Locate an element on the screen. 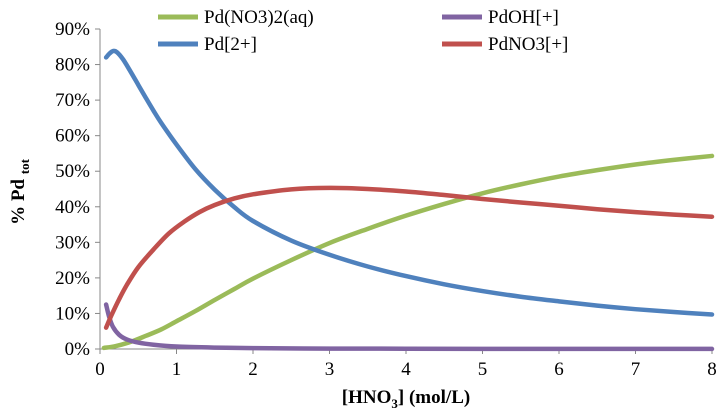 Image resolution: width=719 pixels, height=409 pixels. x-ticks: 0 1 2 3 4 5 6 7 8 is located at coordinates (406, 364).